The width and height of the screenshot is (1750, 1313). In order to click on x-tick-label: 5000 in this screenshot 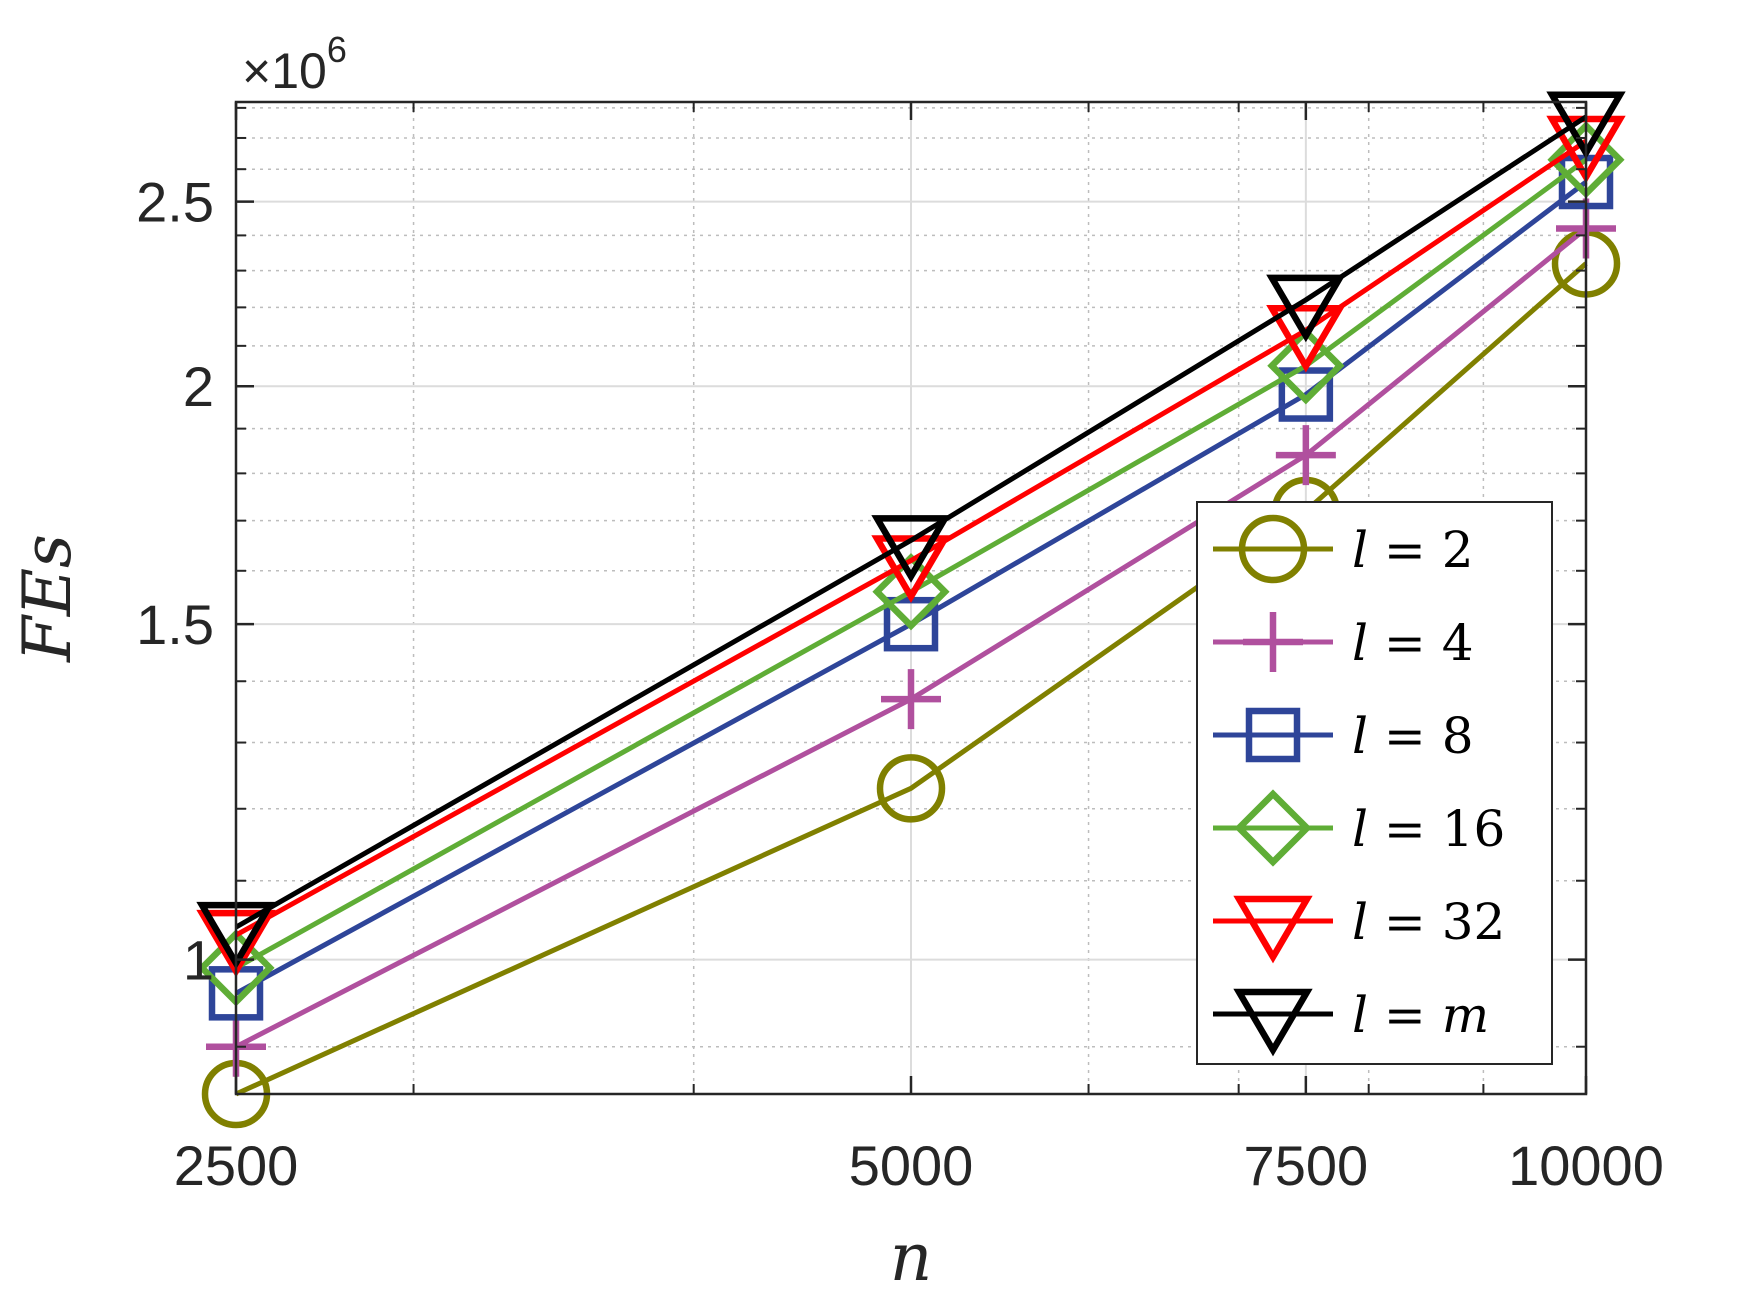, I will do `click(911, 1165)`.